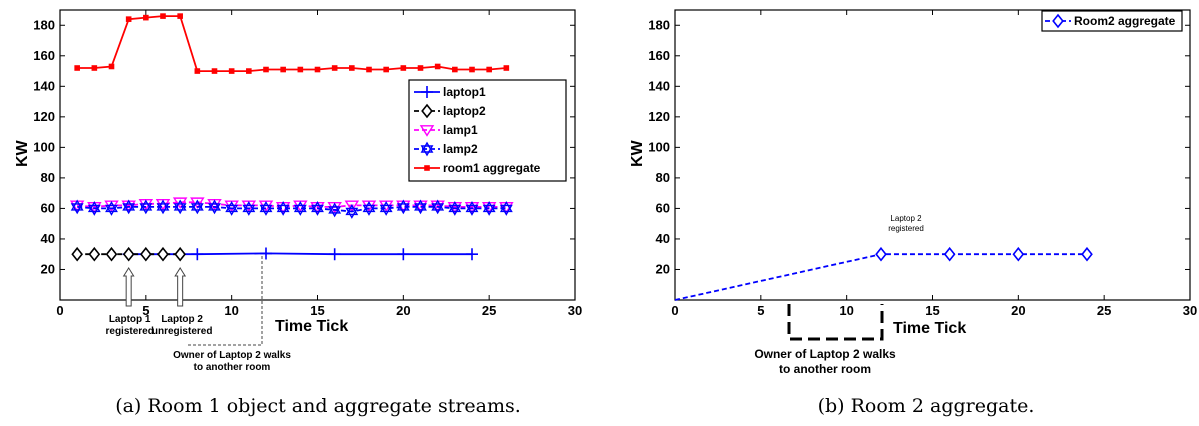 This screenshot has width=1199, height=426. I want to click on y-tick-label: 180, so click(44, 24).